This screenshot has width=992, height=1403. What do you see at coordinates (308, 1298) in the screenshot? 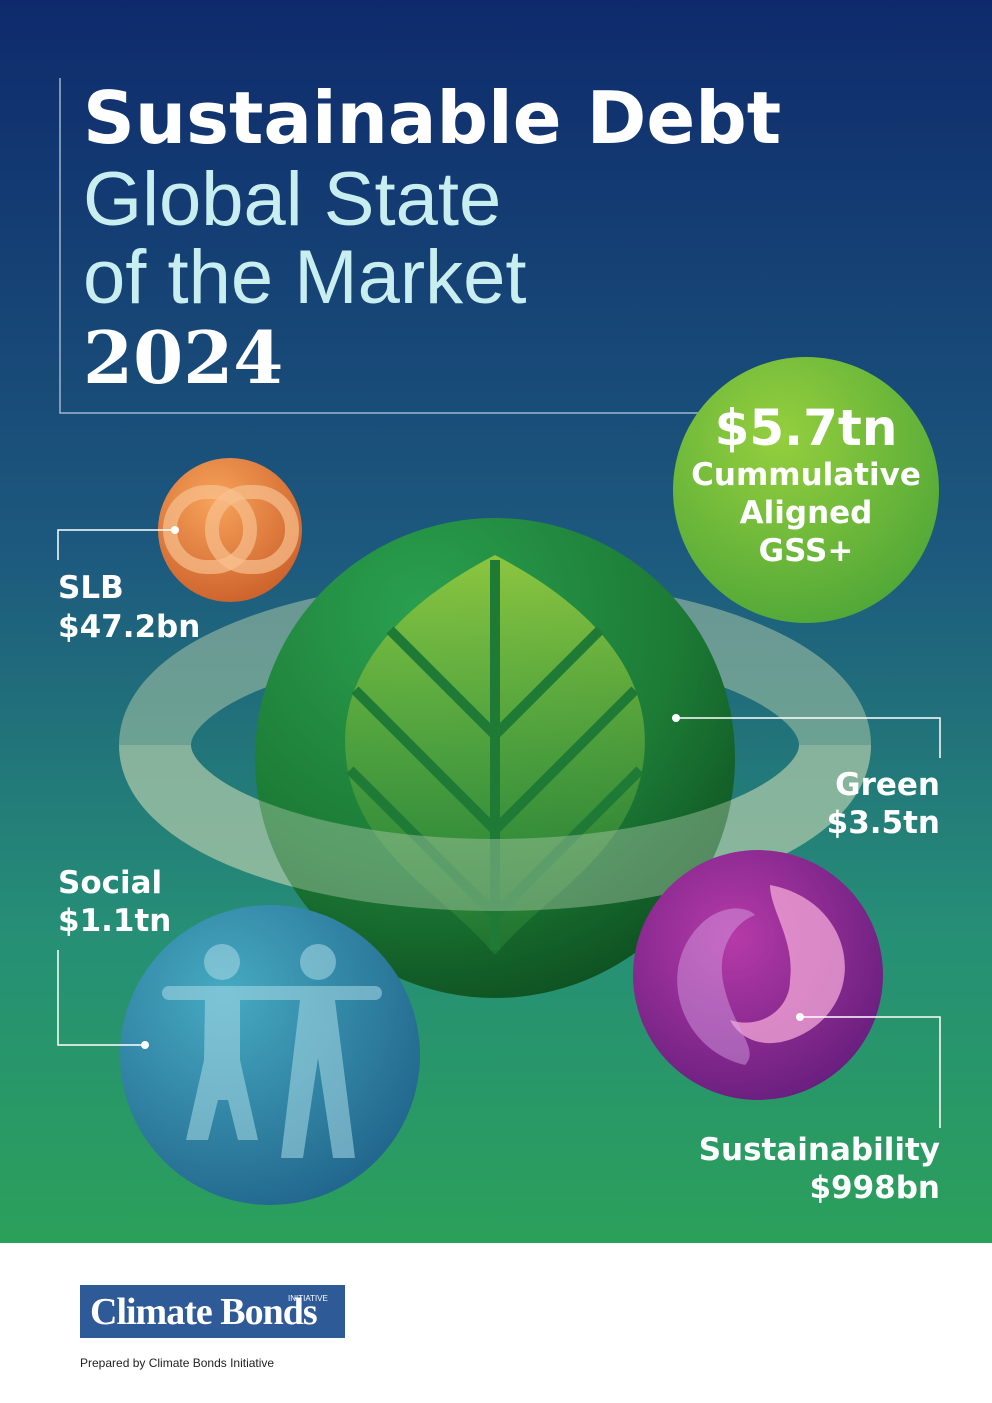
I see `logo-subtext: INITIATIVE` at bounding box center [308, 1298].